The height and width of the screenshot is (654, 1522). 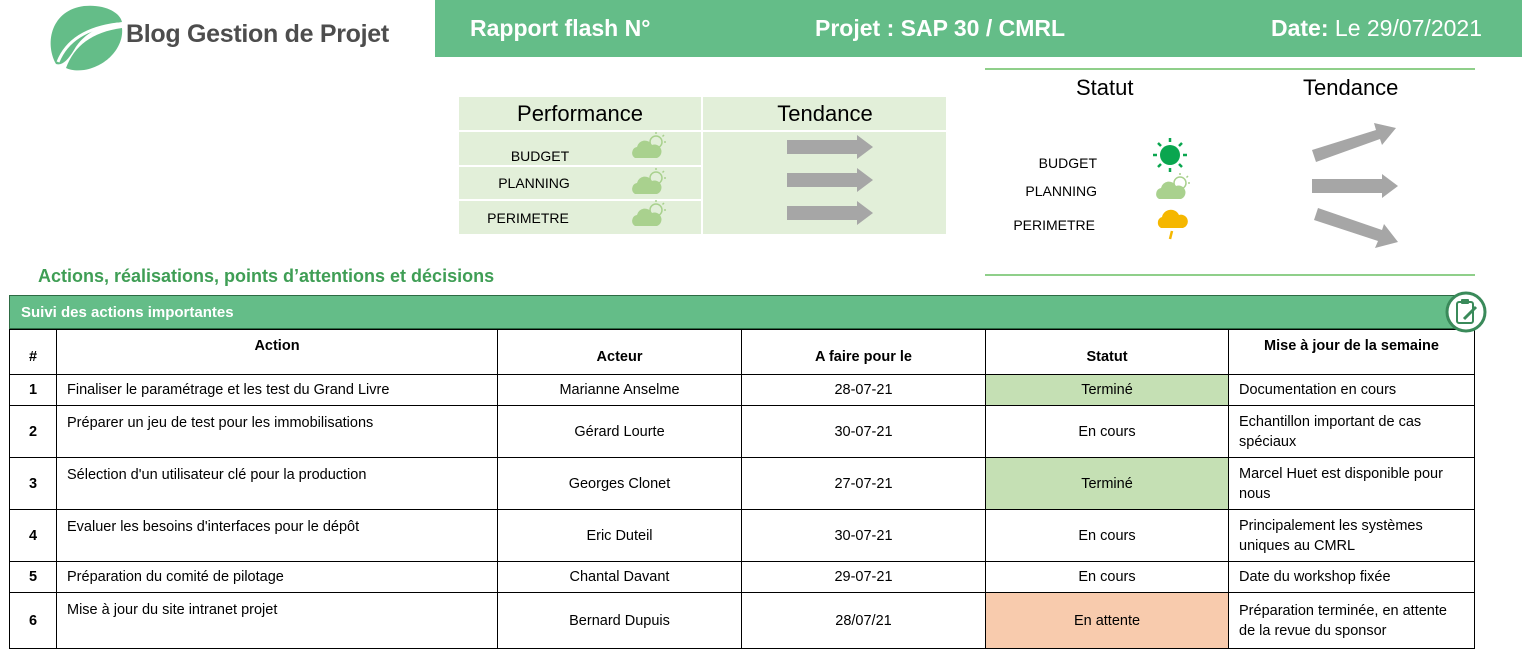 I want to click on row-num: 6, so click(x=33, y=620).